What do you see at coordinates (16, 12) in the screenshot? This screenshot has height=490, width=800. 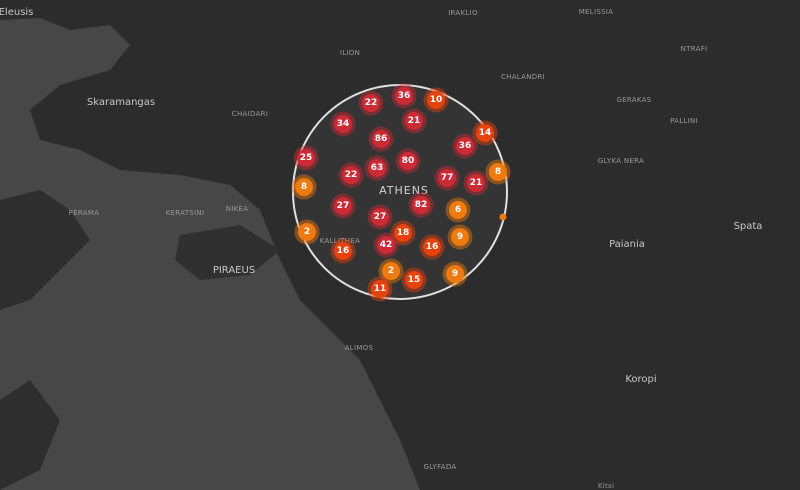 I see `place-label: Eleusis` at bounding box center [16, 12].